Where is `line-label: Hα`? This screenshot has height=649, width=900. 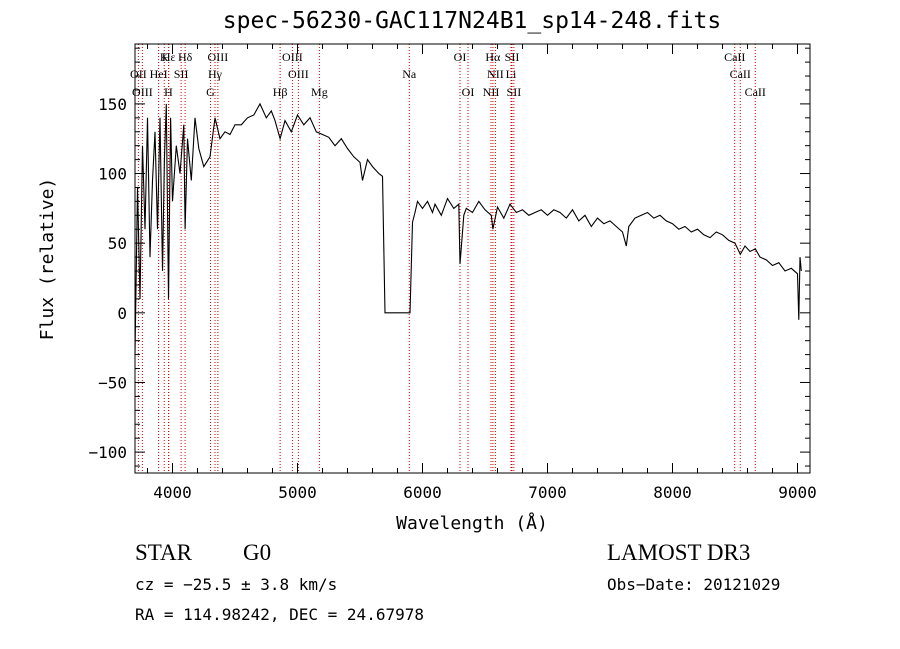
line-label: Hα is located at coordinates (493, 57).